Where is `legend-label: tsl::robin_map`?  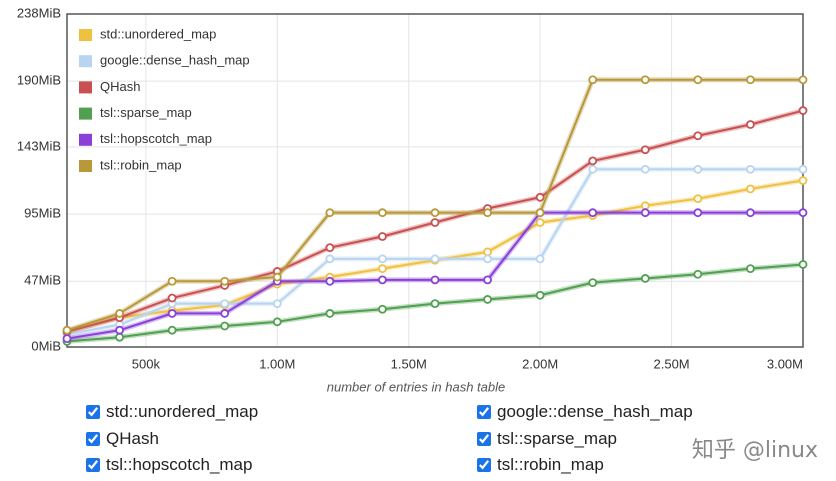 legend-label: tsl::robin_map is located at coordinates (141, 164).